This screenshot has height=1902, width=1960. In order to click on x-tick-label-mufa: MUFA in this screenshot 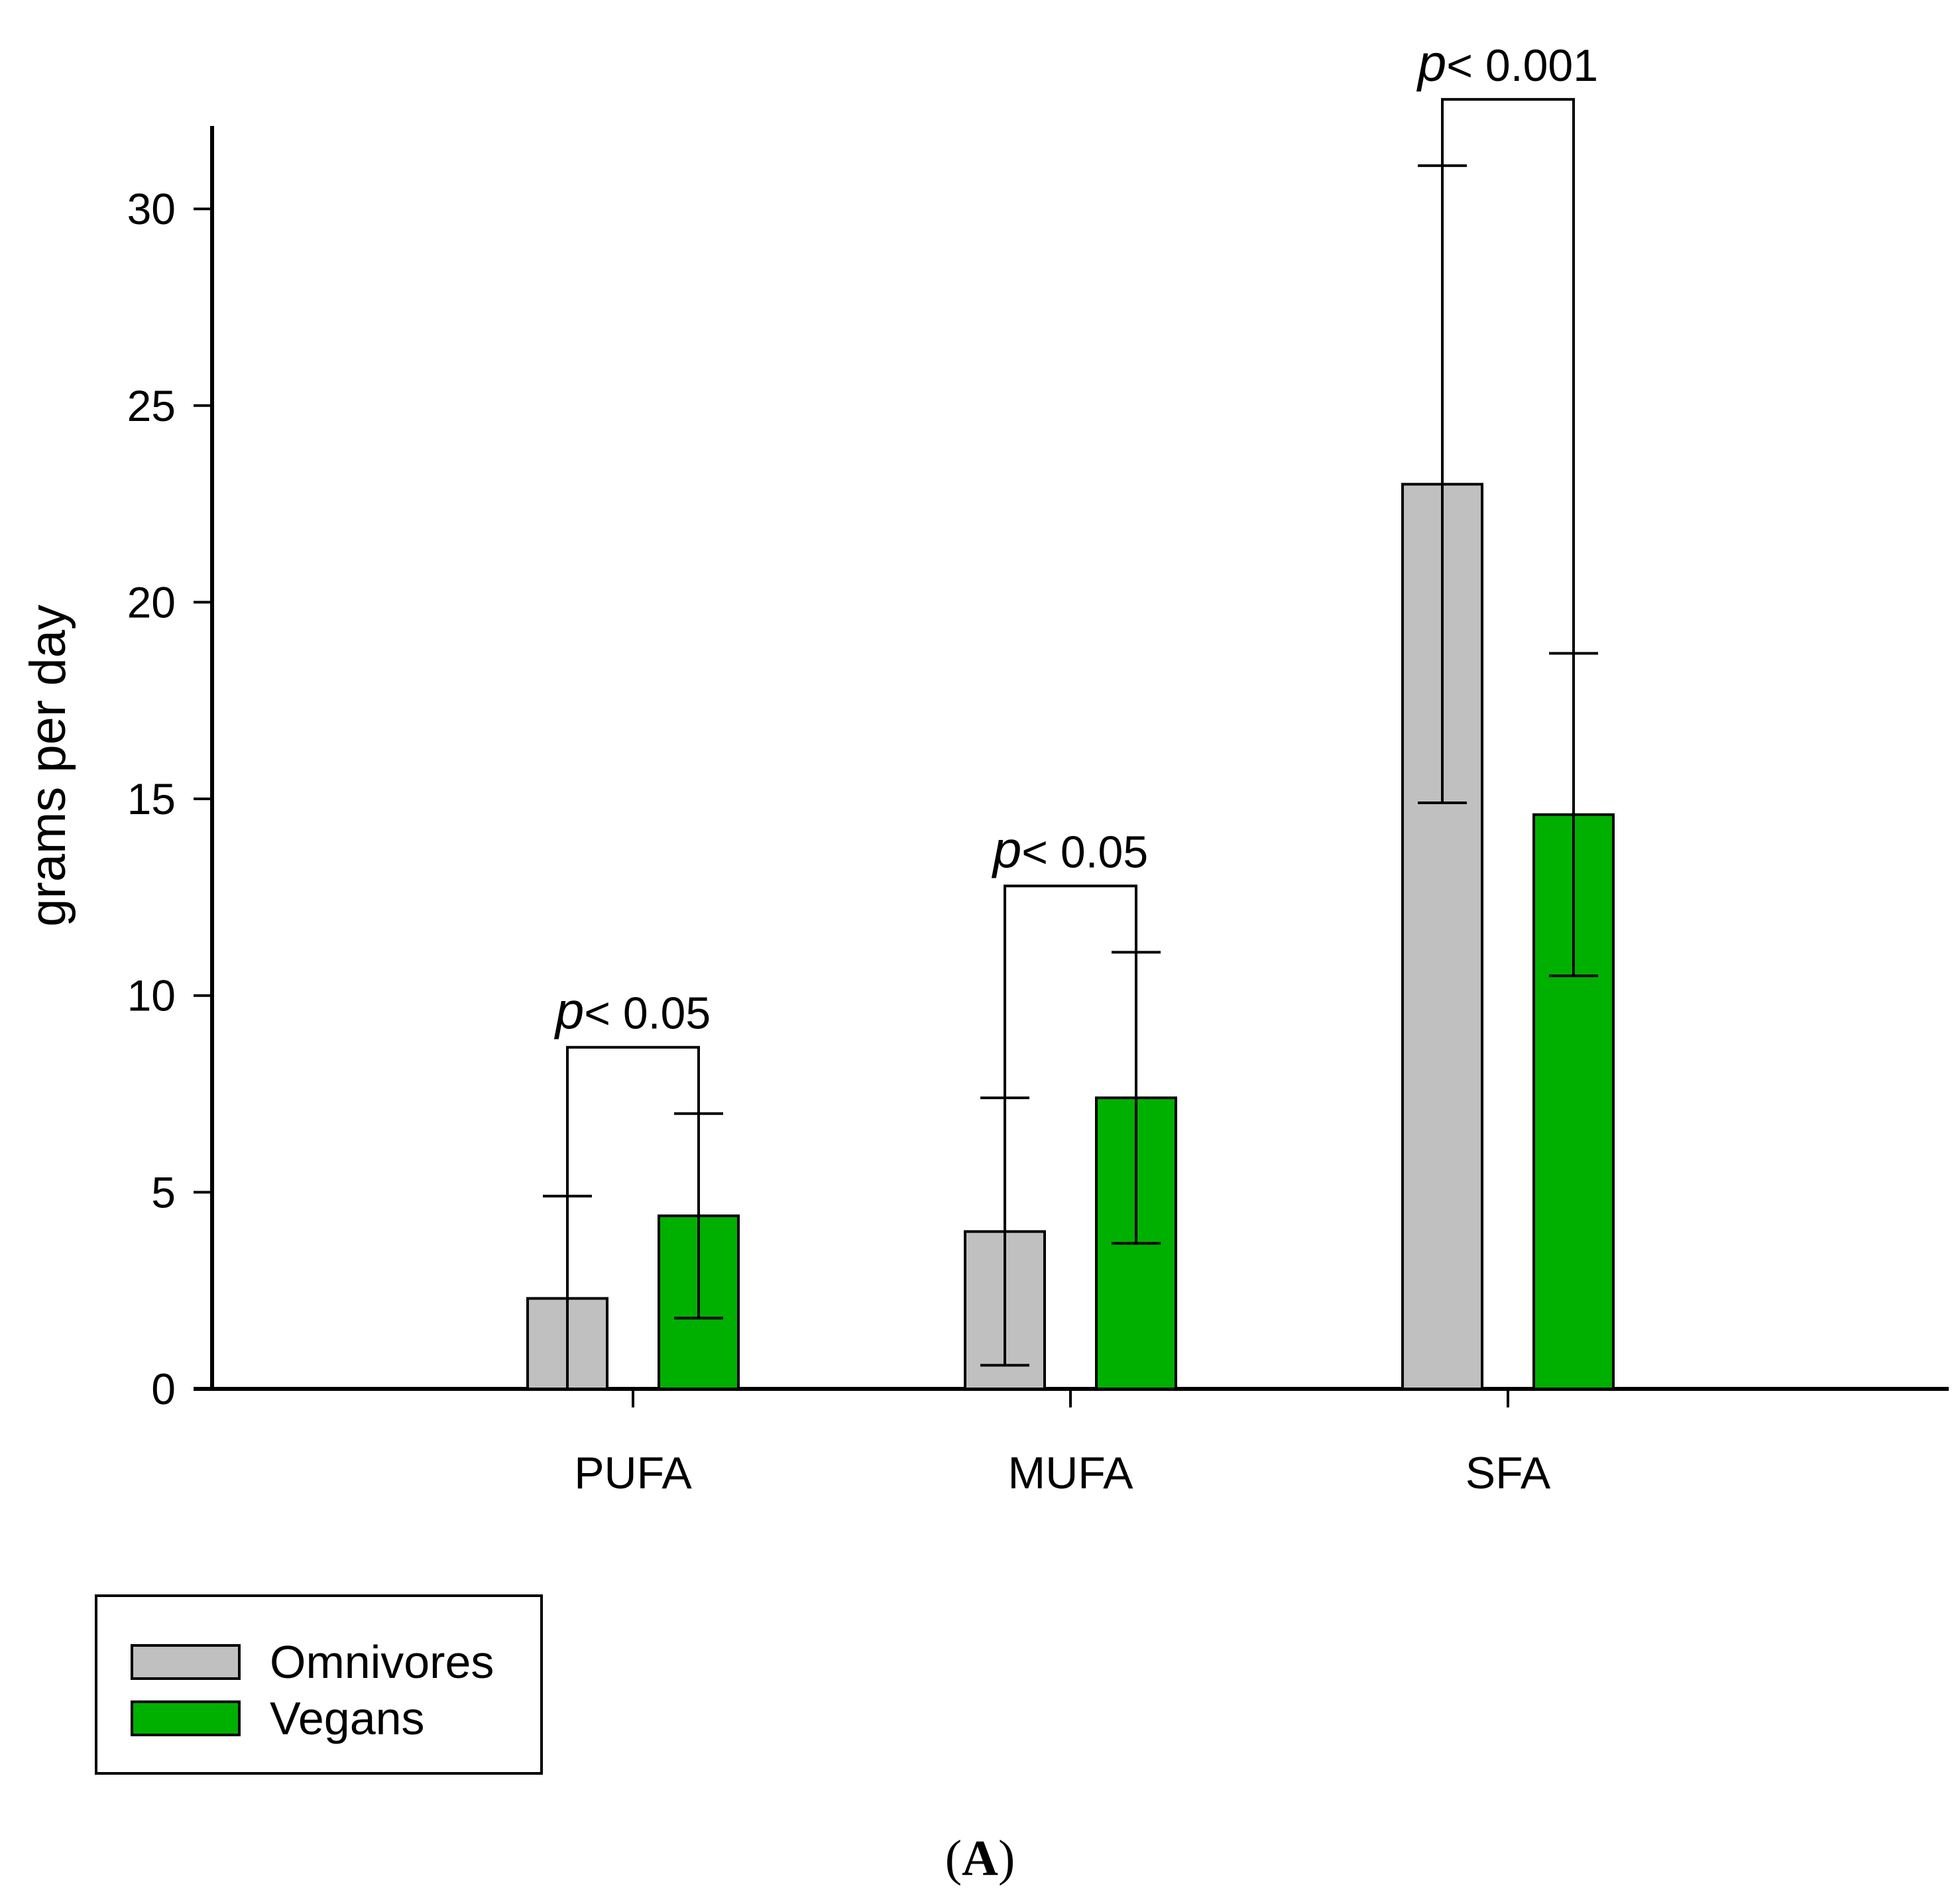, I will do `click(1071, 1473)`.